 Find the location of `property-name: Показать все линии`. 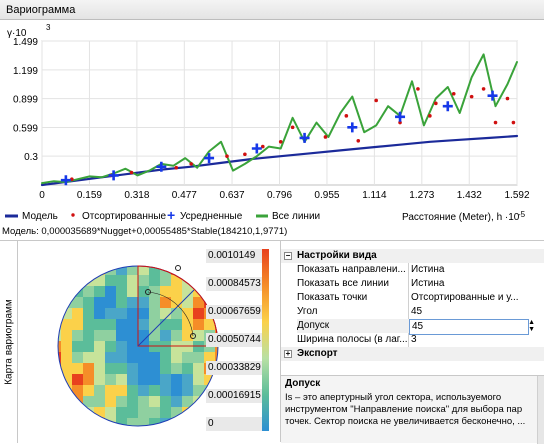

property-name: Показать все линии is located at coordinates (343, 283).